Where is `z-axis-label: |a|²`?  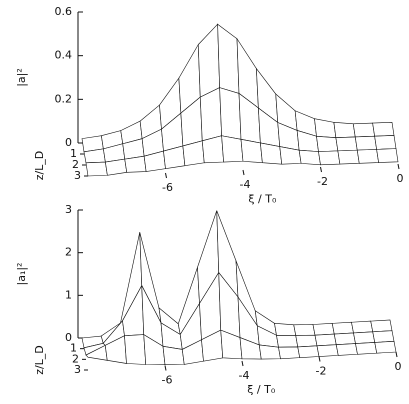 z-axis-label: |a|² is located at coordinates (21, 77).